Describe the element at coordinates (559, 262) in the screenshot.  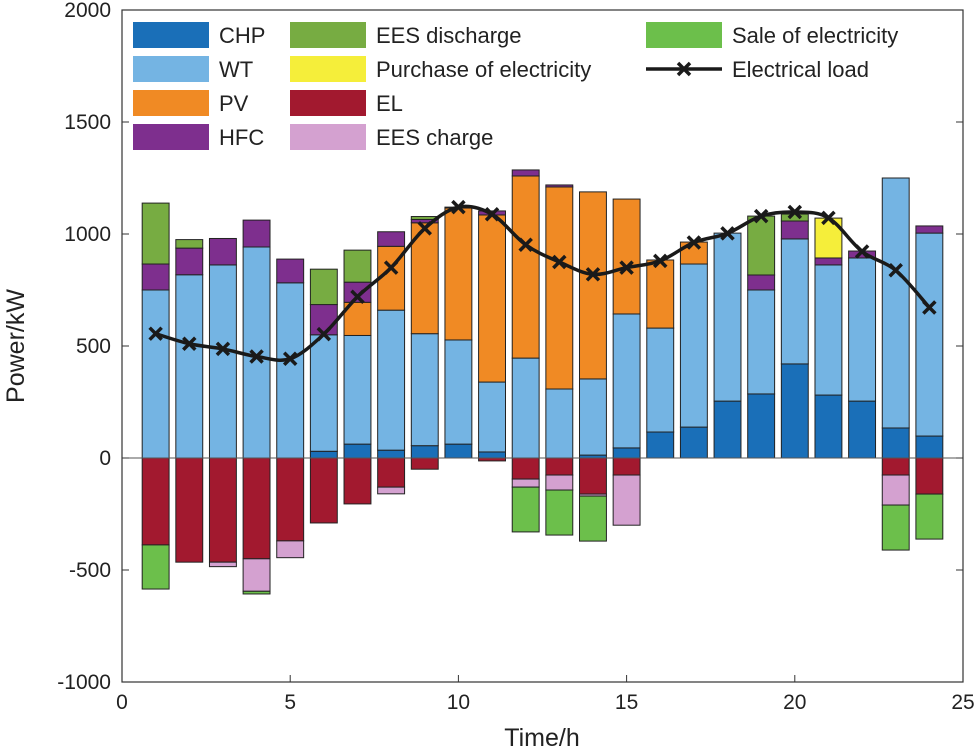
I see `load-marker-h13` at that location.